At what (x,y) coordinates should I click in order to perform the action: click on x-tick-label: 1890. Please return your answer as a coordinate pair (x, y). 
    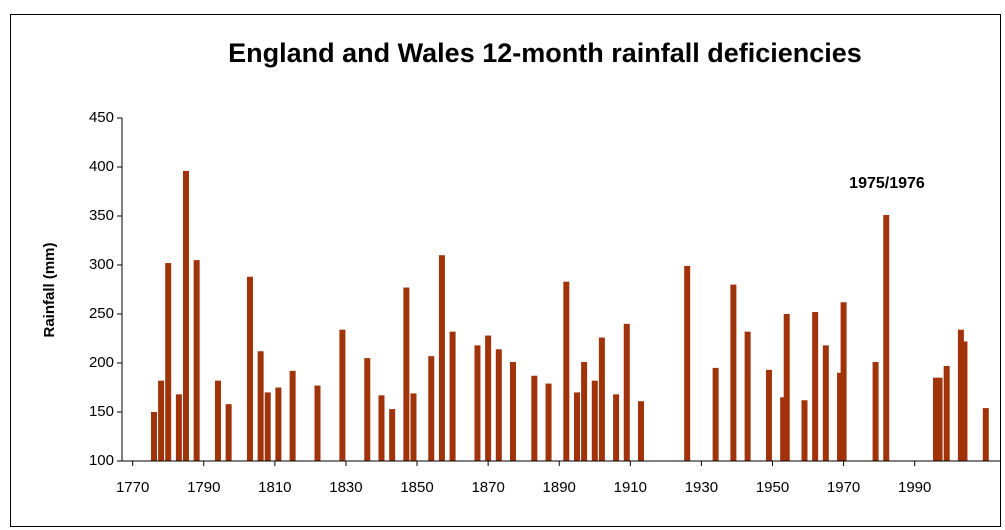
    Looking at the image, I should click on (559, 487).